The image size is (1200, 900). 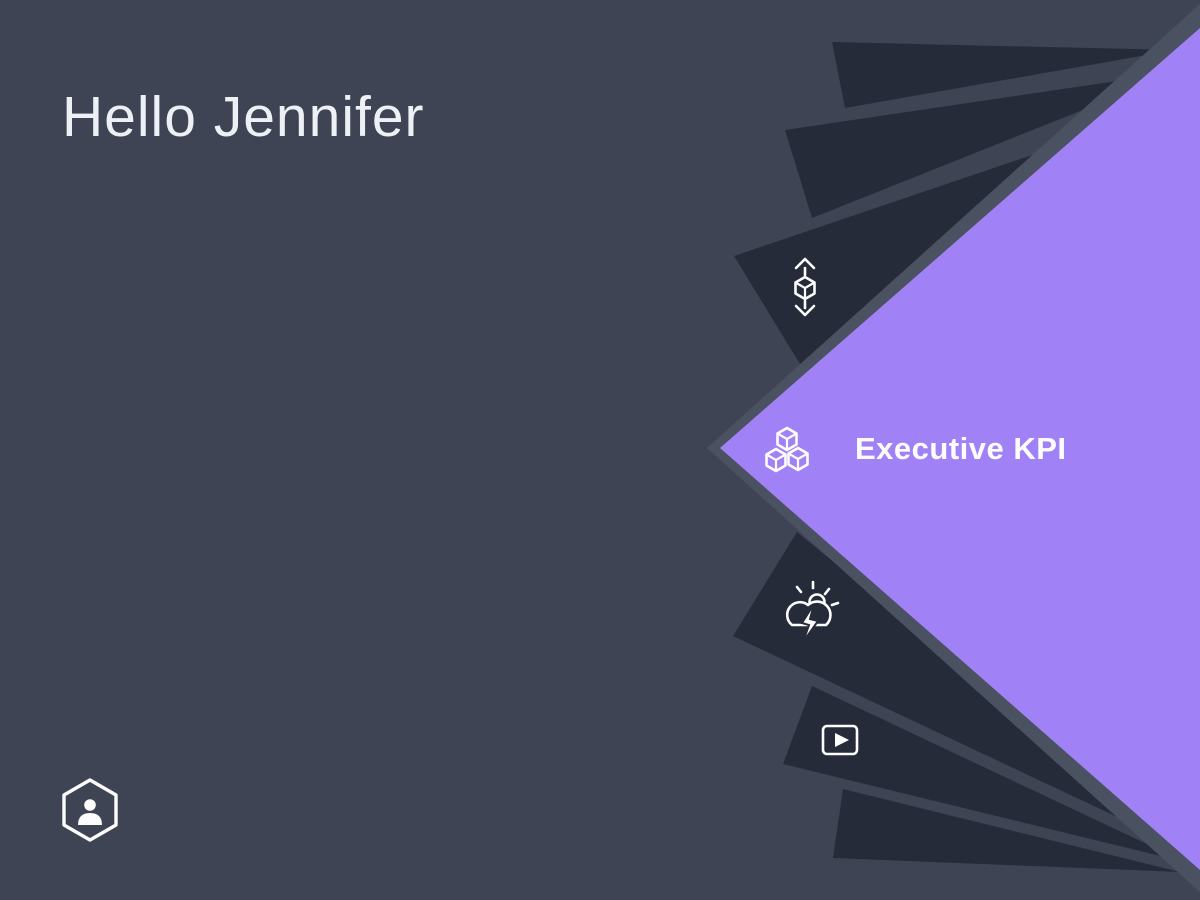 What do you see at coordinates (805, 287) in the screenshot?
I see `cube-scale-icon` at bounding box center [805, 287].